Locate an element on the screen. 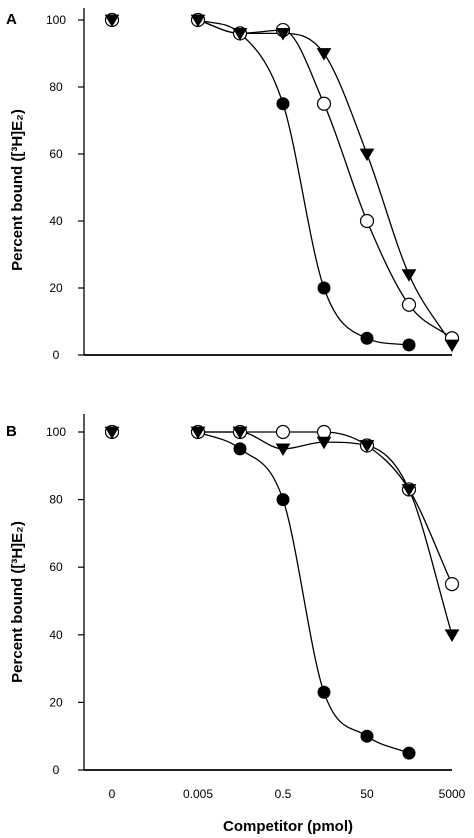 Image resolution: width=474 pixels, height=838 pixels. x-tick-label: 0.005 is located at coordinates (198, 794).